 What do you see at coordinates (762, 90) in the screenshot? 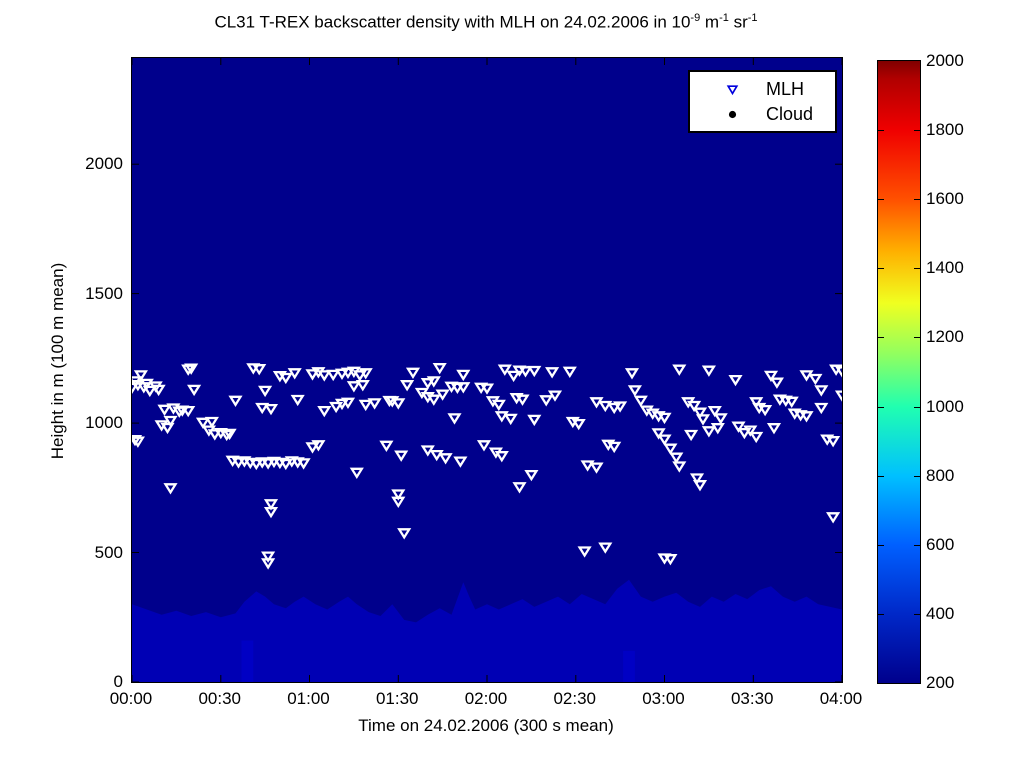
I see `legend-item-mlh: MLH` at bounding box center [762, 90].